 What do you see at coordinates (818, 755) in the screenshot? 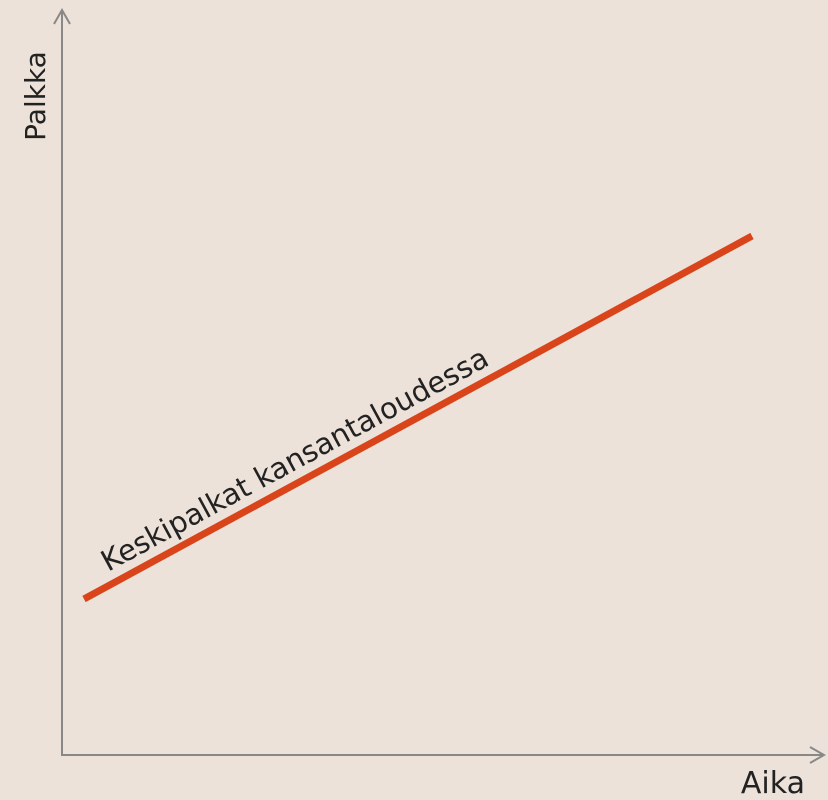
I see `x-axis-arrow` at bounding box center [818, 755].